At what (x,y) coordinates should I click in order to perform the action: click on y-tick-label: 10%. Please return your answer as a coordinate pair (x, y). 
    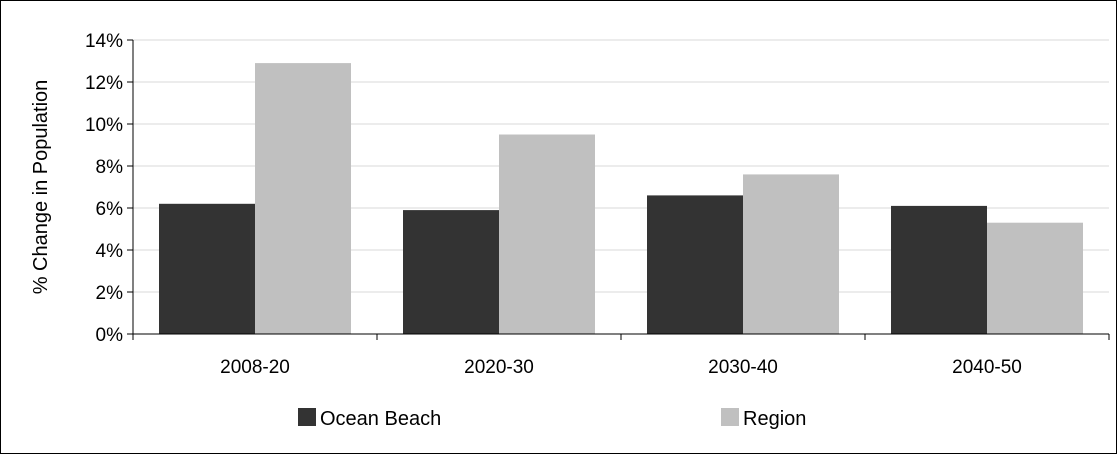
    Looking at the image, I should click on (104, 125).